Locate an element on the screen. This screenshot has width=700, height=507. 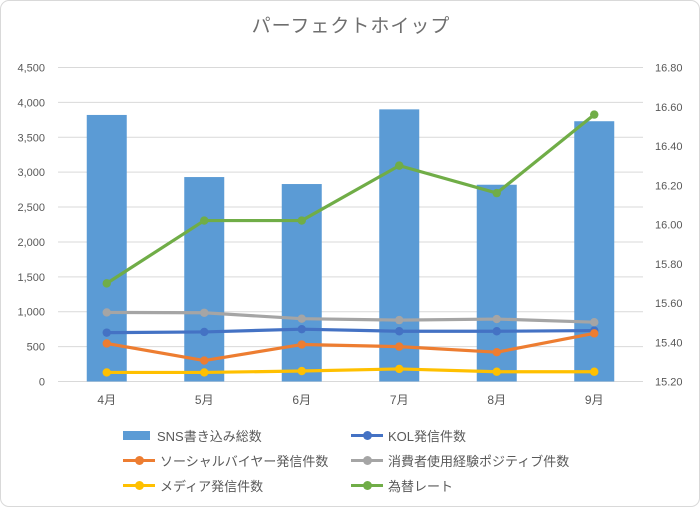
right-axis-tick-label: 16.20 is located at coordinates (669, 186).